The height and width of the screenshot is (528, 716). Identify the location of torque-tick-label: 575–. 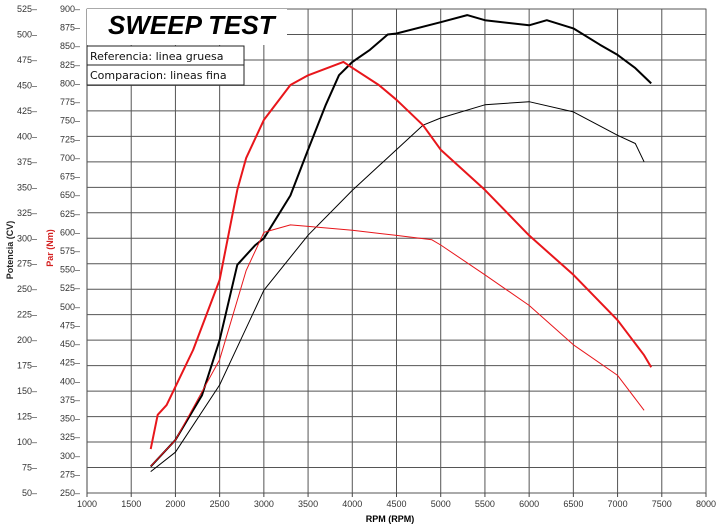
(70, 251).